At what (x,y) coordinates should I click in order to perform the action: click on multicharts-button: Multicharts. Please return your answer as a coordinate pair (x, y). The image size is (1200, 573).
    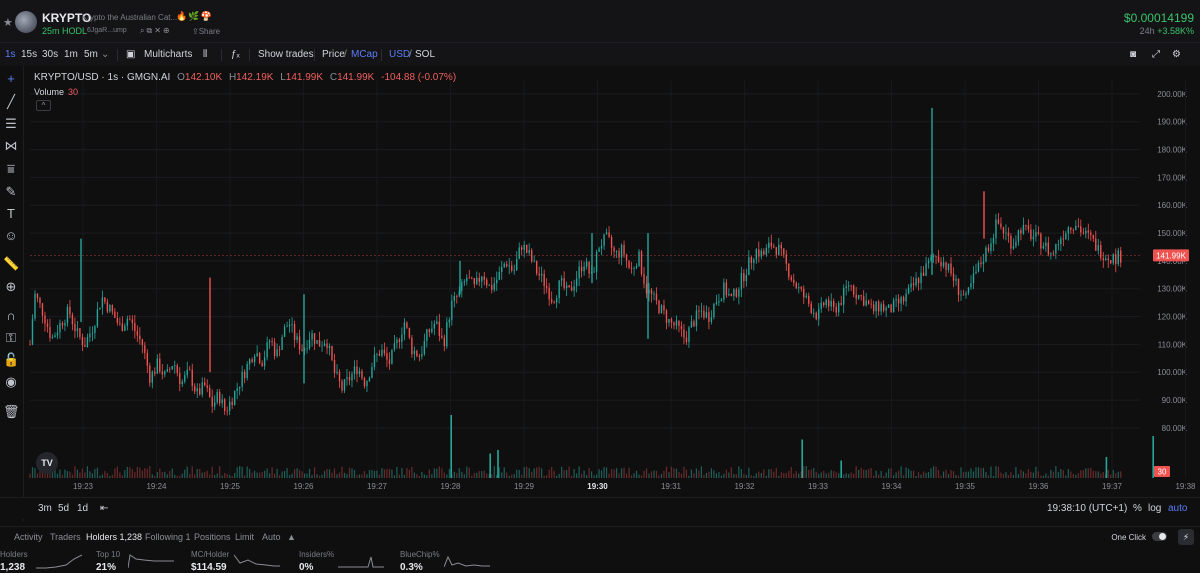
    Looking at the image, I should click on (168, 54).